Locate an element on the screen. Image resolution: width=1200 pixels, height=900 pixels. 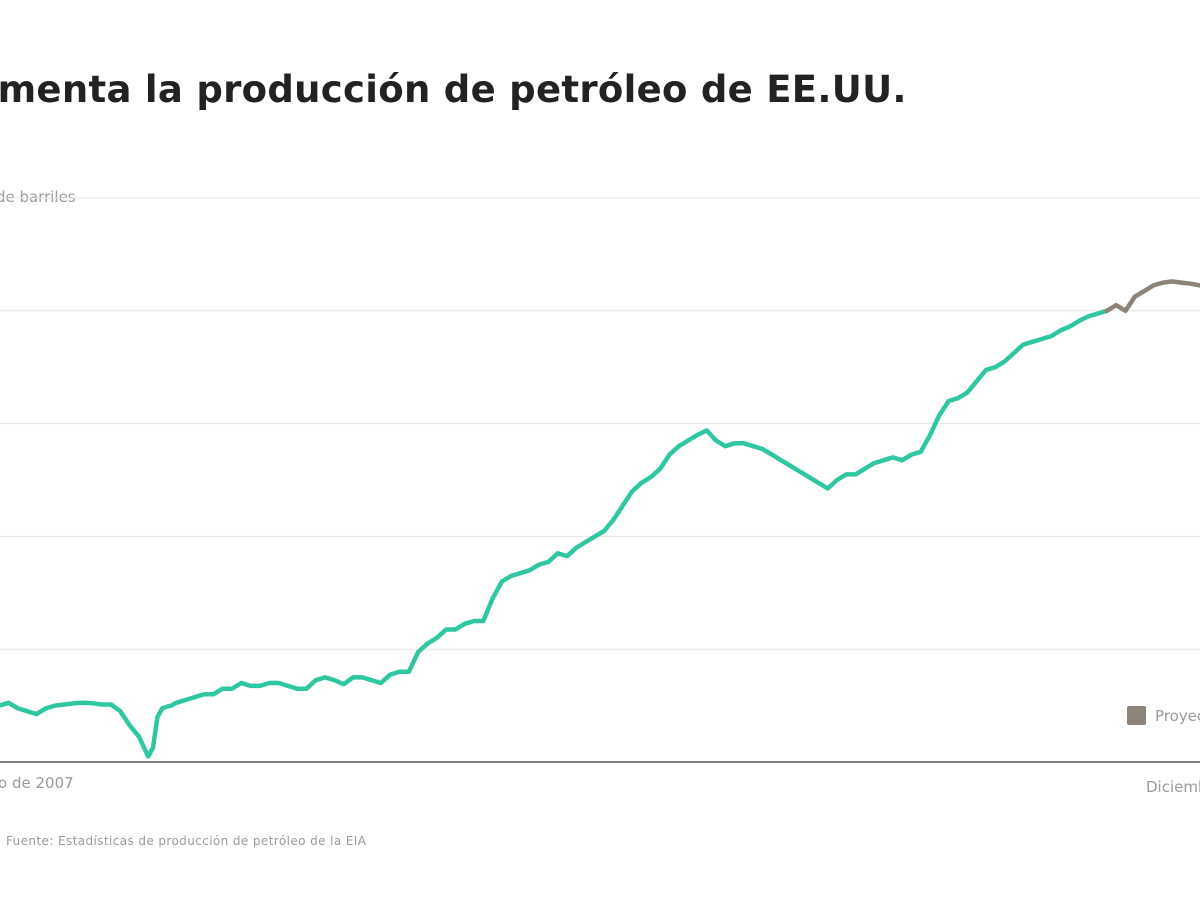
legend-swatch-projection is located at coordinates (1136, 715).